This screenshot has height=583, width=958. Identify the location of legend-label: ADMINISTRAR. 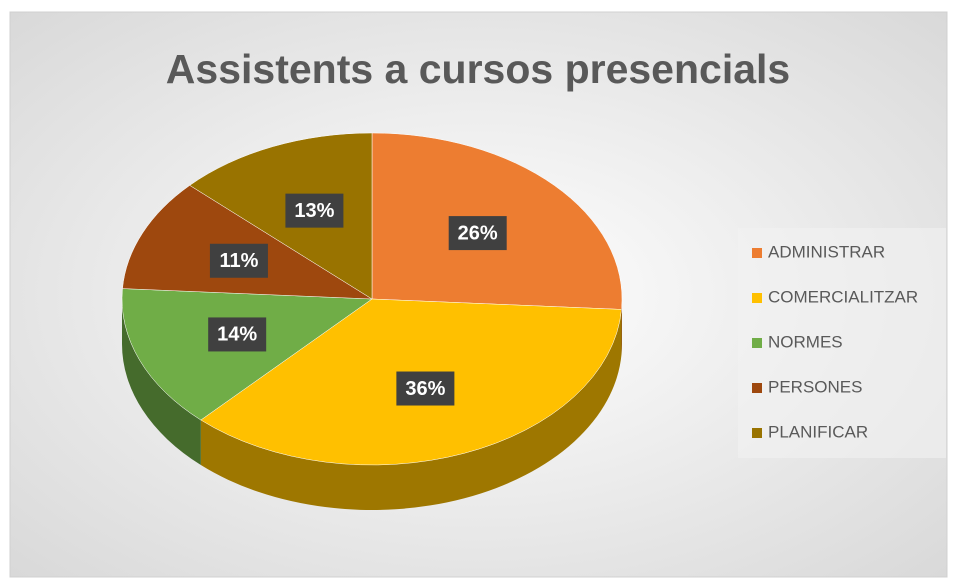
(826, 251).